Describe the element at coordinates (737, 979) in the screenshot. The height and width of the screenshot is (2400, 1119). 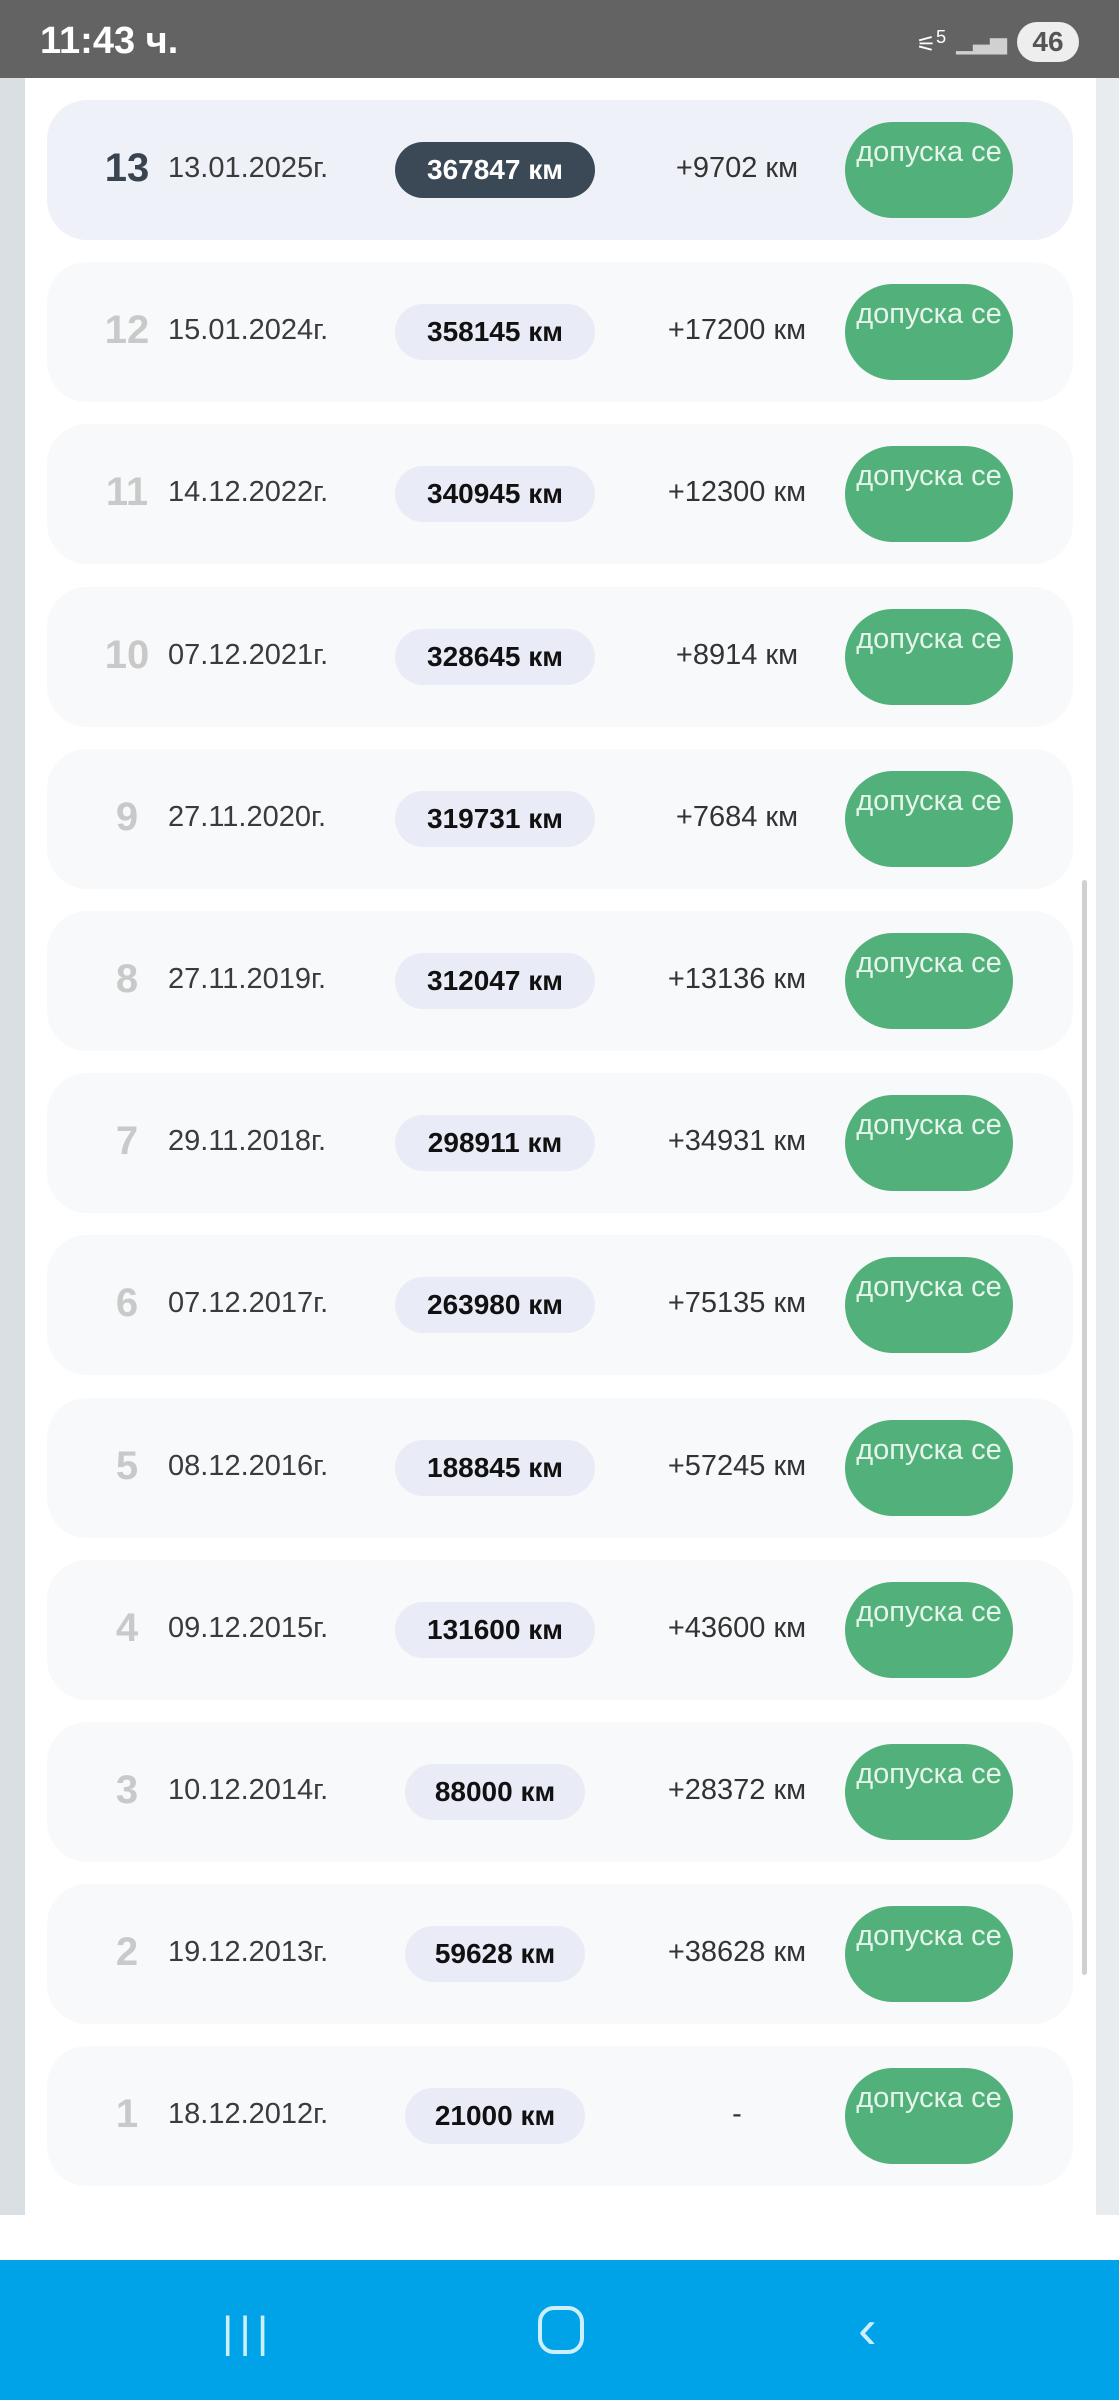
I see `mileage-delta: +13136 км` at that location.